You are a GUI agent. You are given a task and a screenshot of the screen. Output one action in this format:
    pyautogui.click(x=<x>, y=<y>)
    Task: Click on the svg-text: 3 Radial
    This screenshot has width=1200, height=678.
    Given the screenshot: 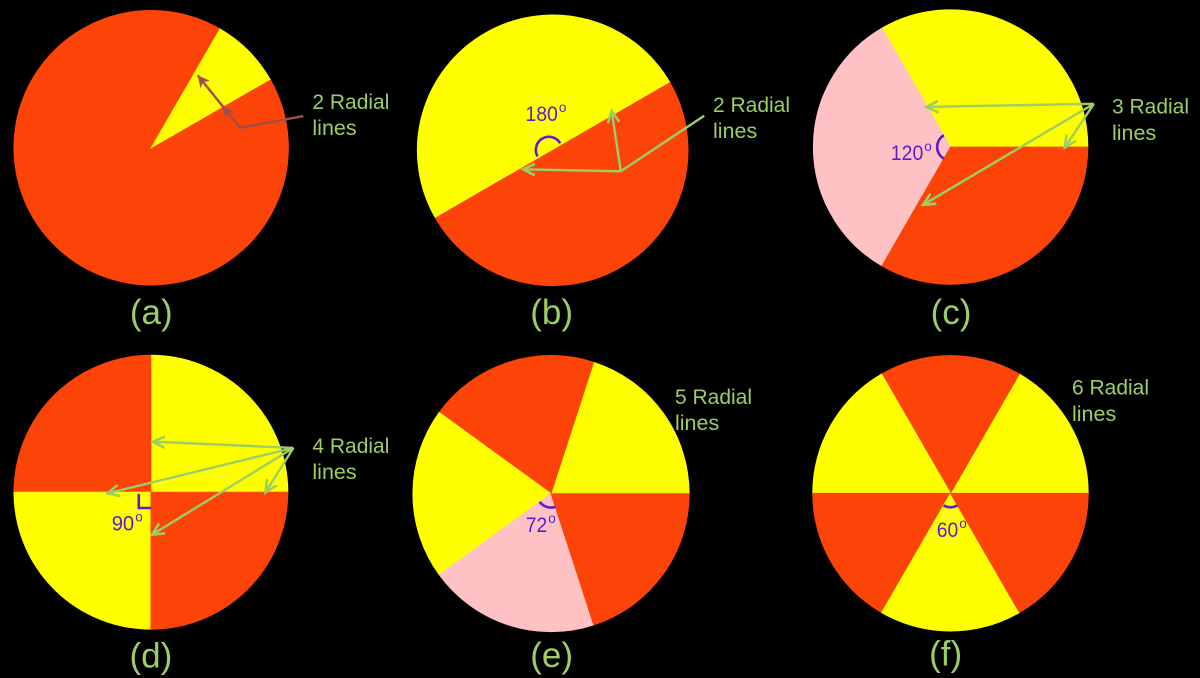 What is the action you would take?
    pyautogui.click(x=1150, y=107)
    